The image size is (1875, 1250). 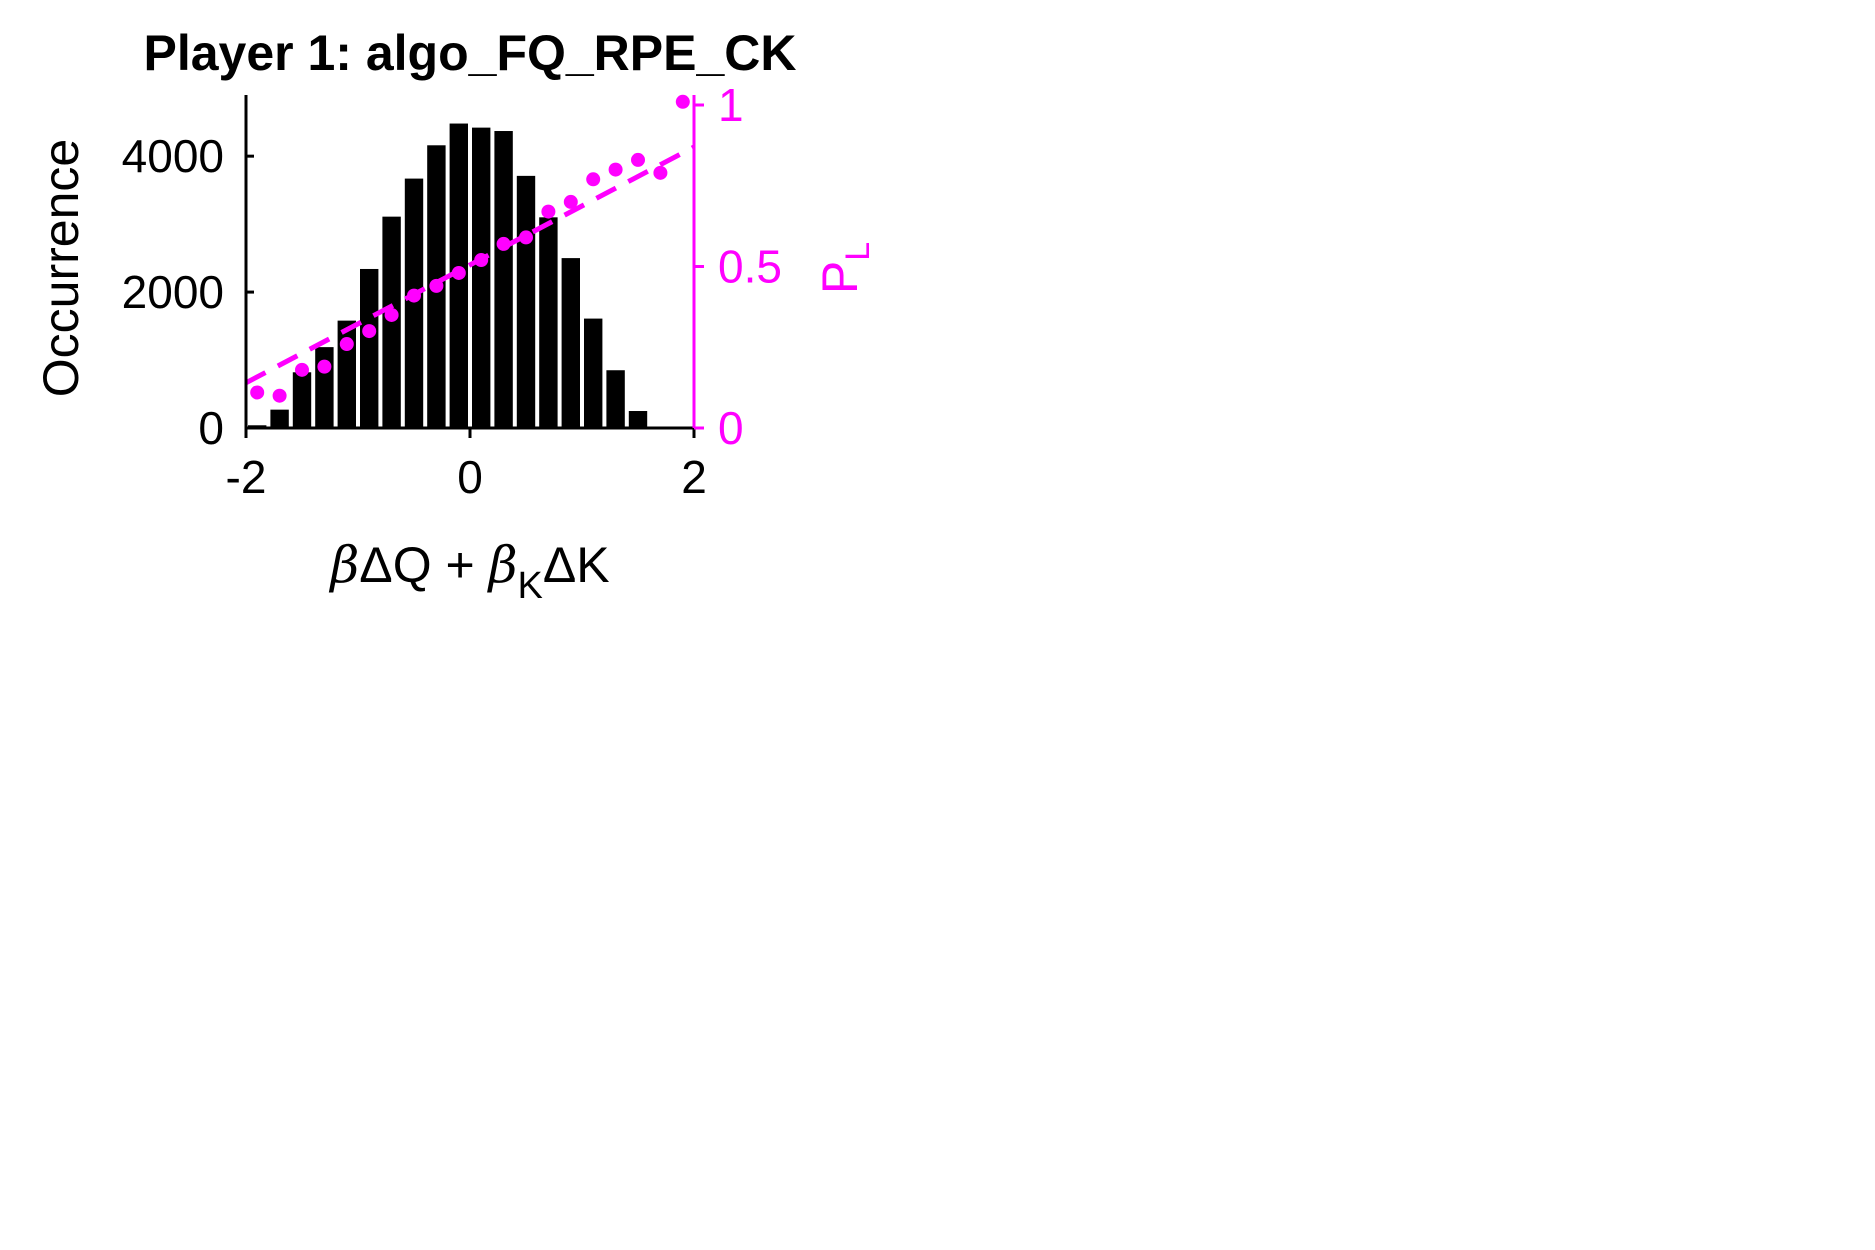 What do you see at coordinates (840, 277) in the screenshot?
I see `y2-label-main: P` at bounding box center [840, 277].